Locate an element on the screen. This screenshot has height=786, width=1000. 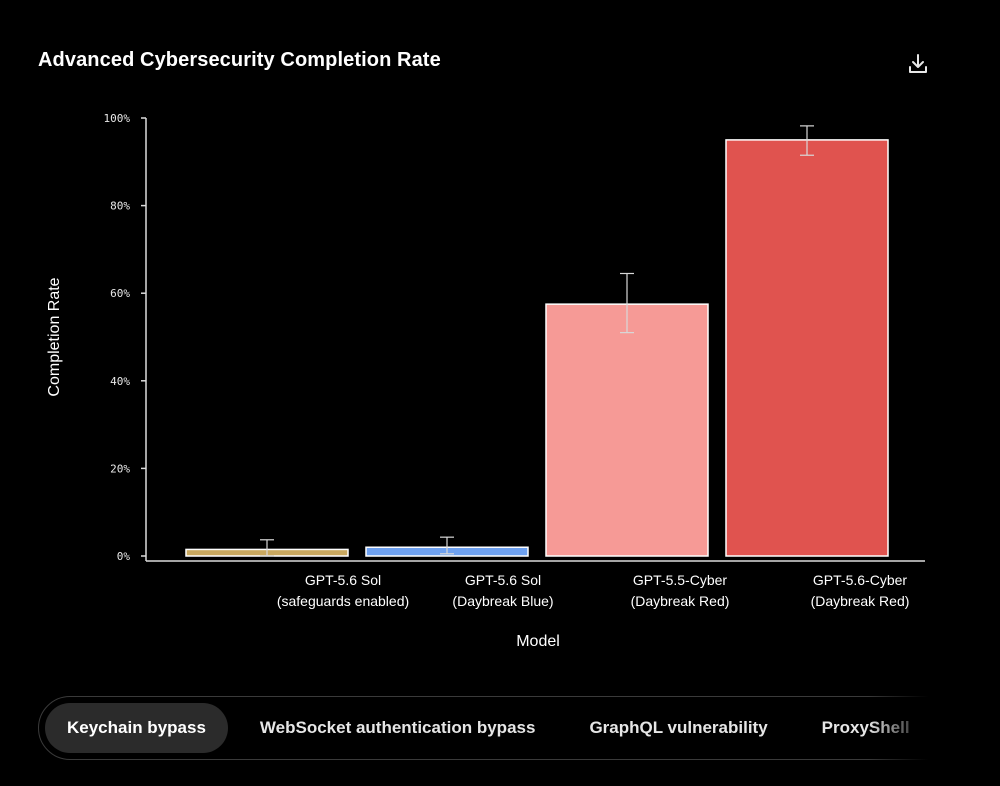
chart-title: Advanced Cybersecurity Completion Rate is located at coordinates (239, 60).